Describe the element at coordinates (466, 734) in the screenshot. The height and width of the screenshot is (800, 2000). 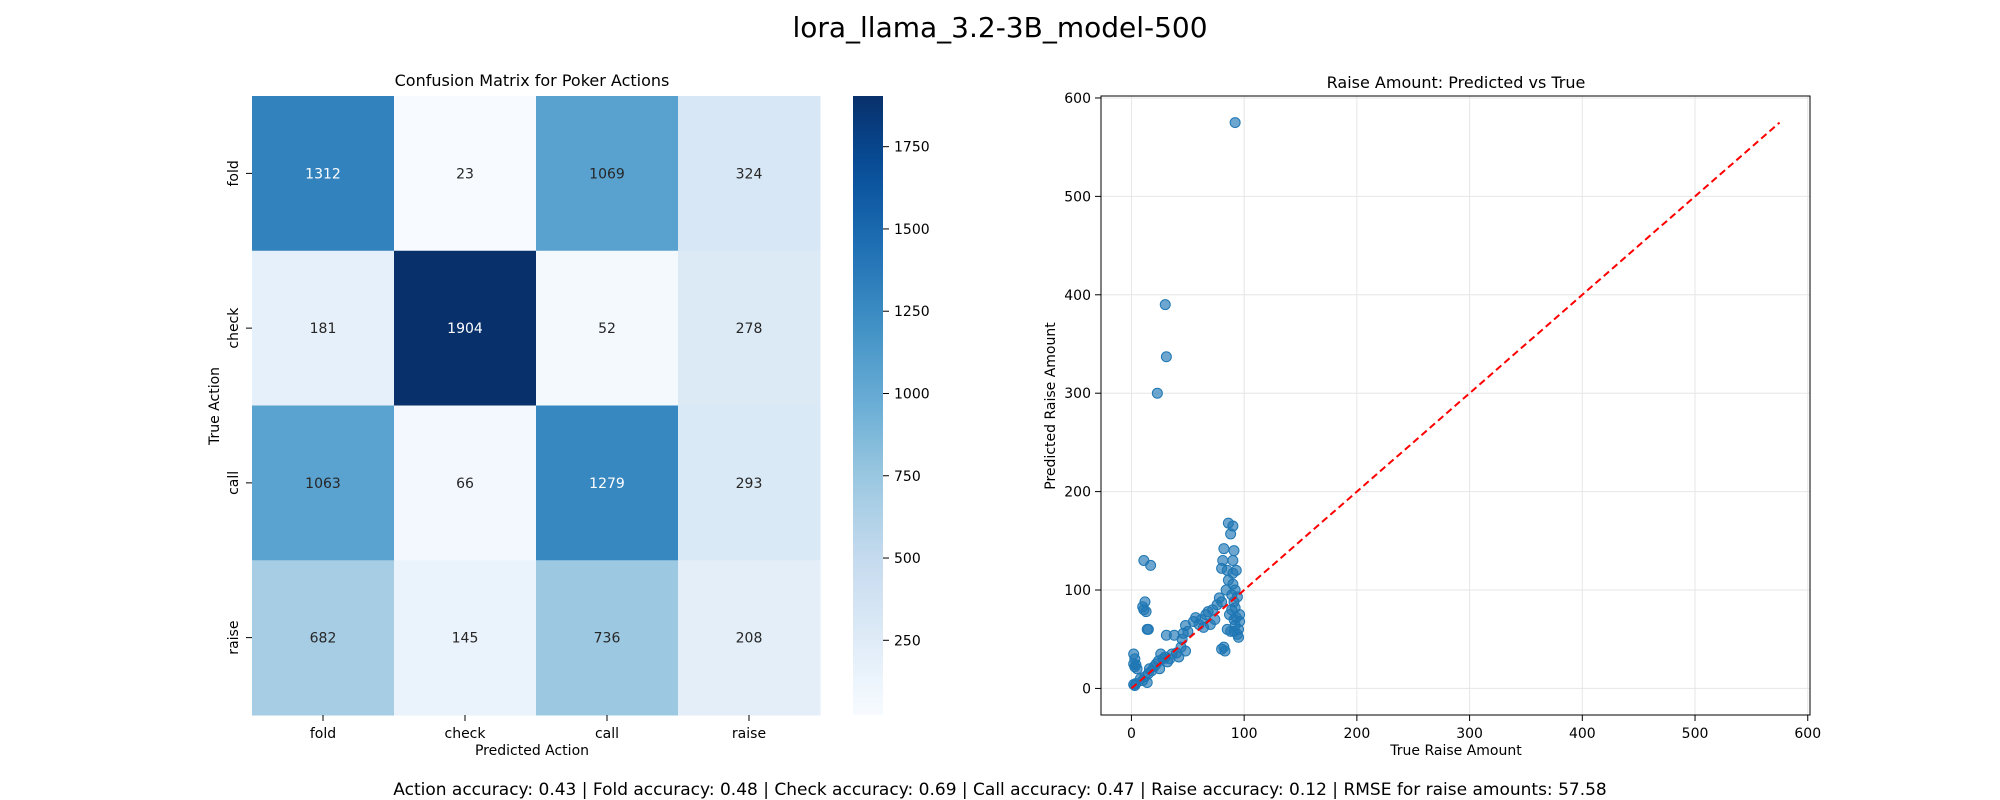
I see `heatmap-x-tick-label: check` at that location.